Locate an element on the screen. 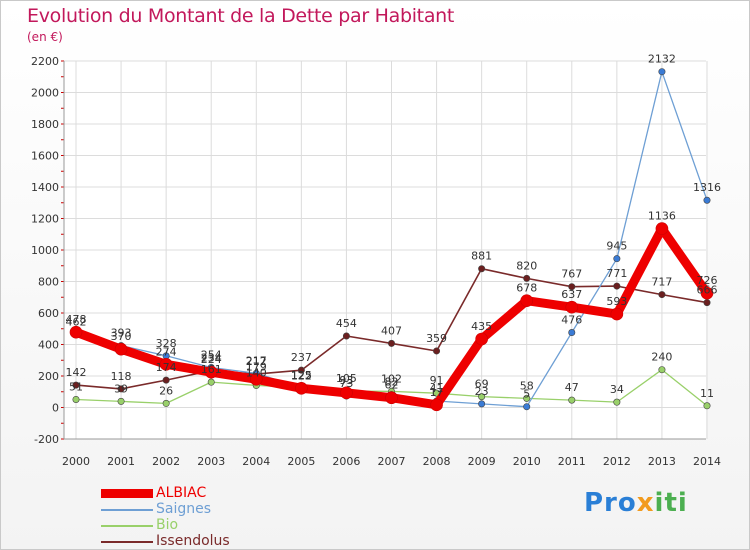 The height and width of the screenshot is (550, 750). data-label-saignes: 125 is located at coordinates (301, 375).